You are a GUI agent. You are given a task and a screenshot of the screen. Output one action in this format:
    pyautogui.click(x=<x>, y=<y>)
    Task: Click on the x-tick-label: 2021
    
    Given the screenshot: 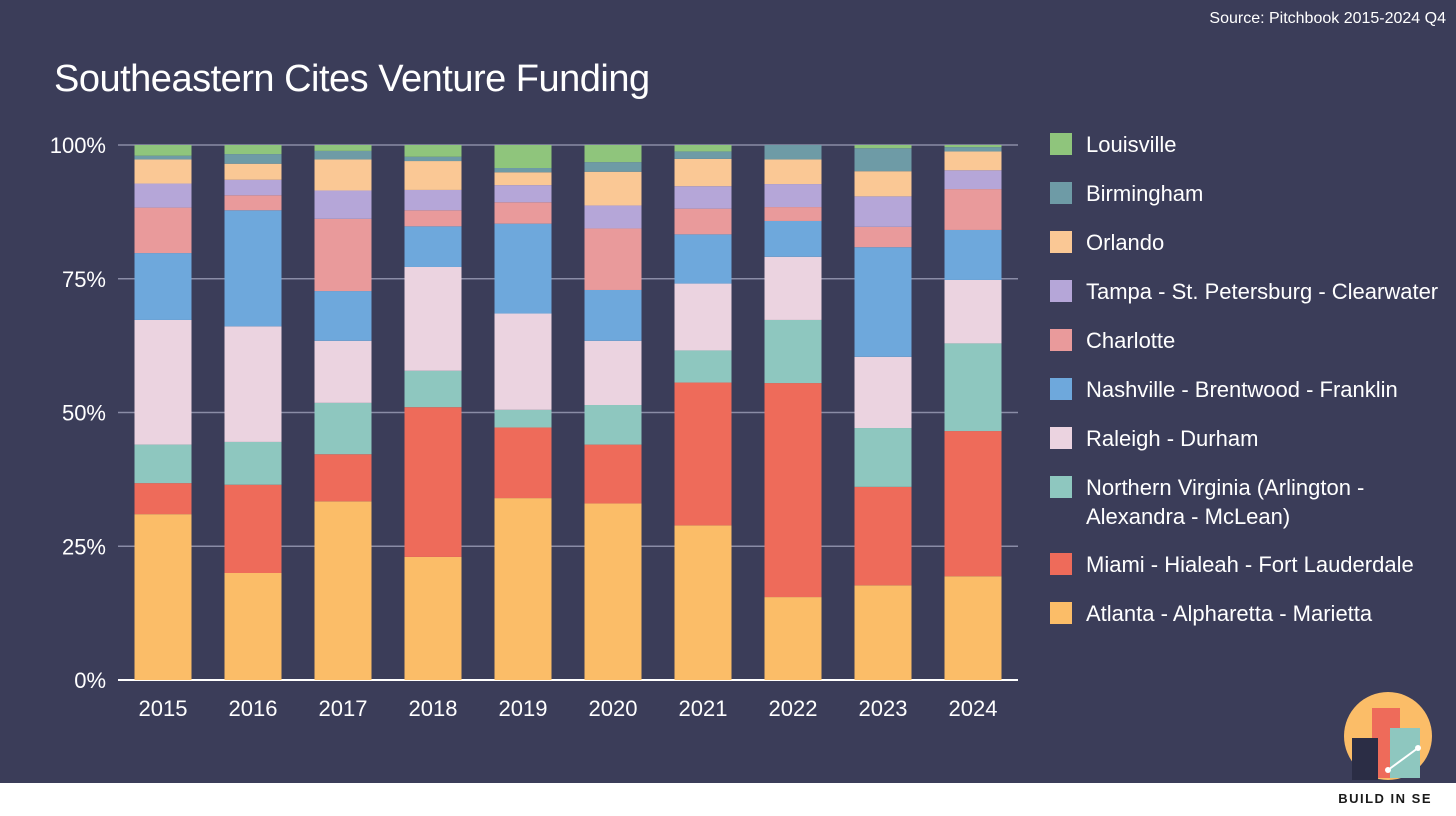 What is the action you would take?
    pyautogui.click(x=703, y=708)
    